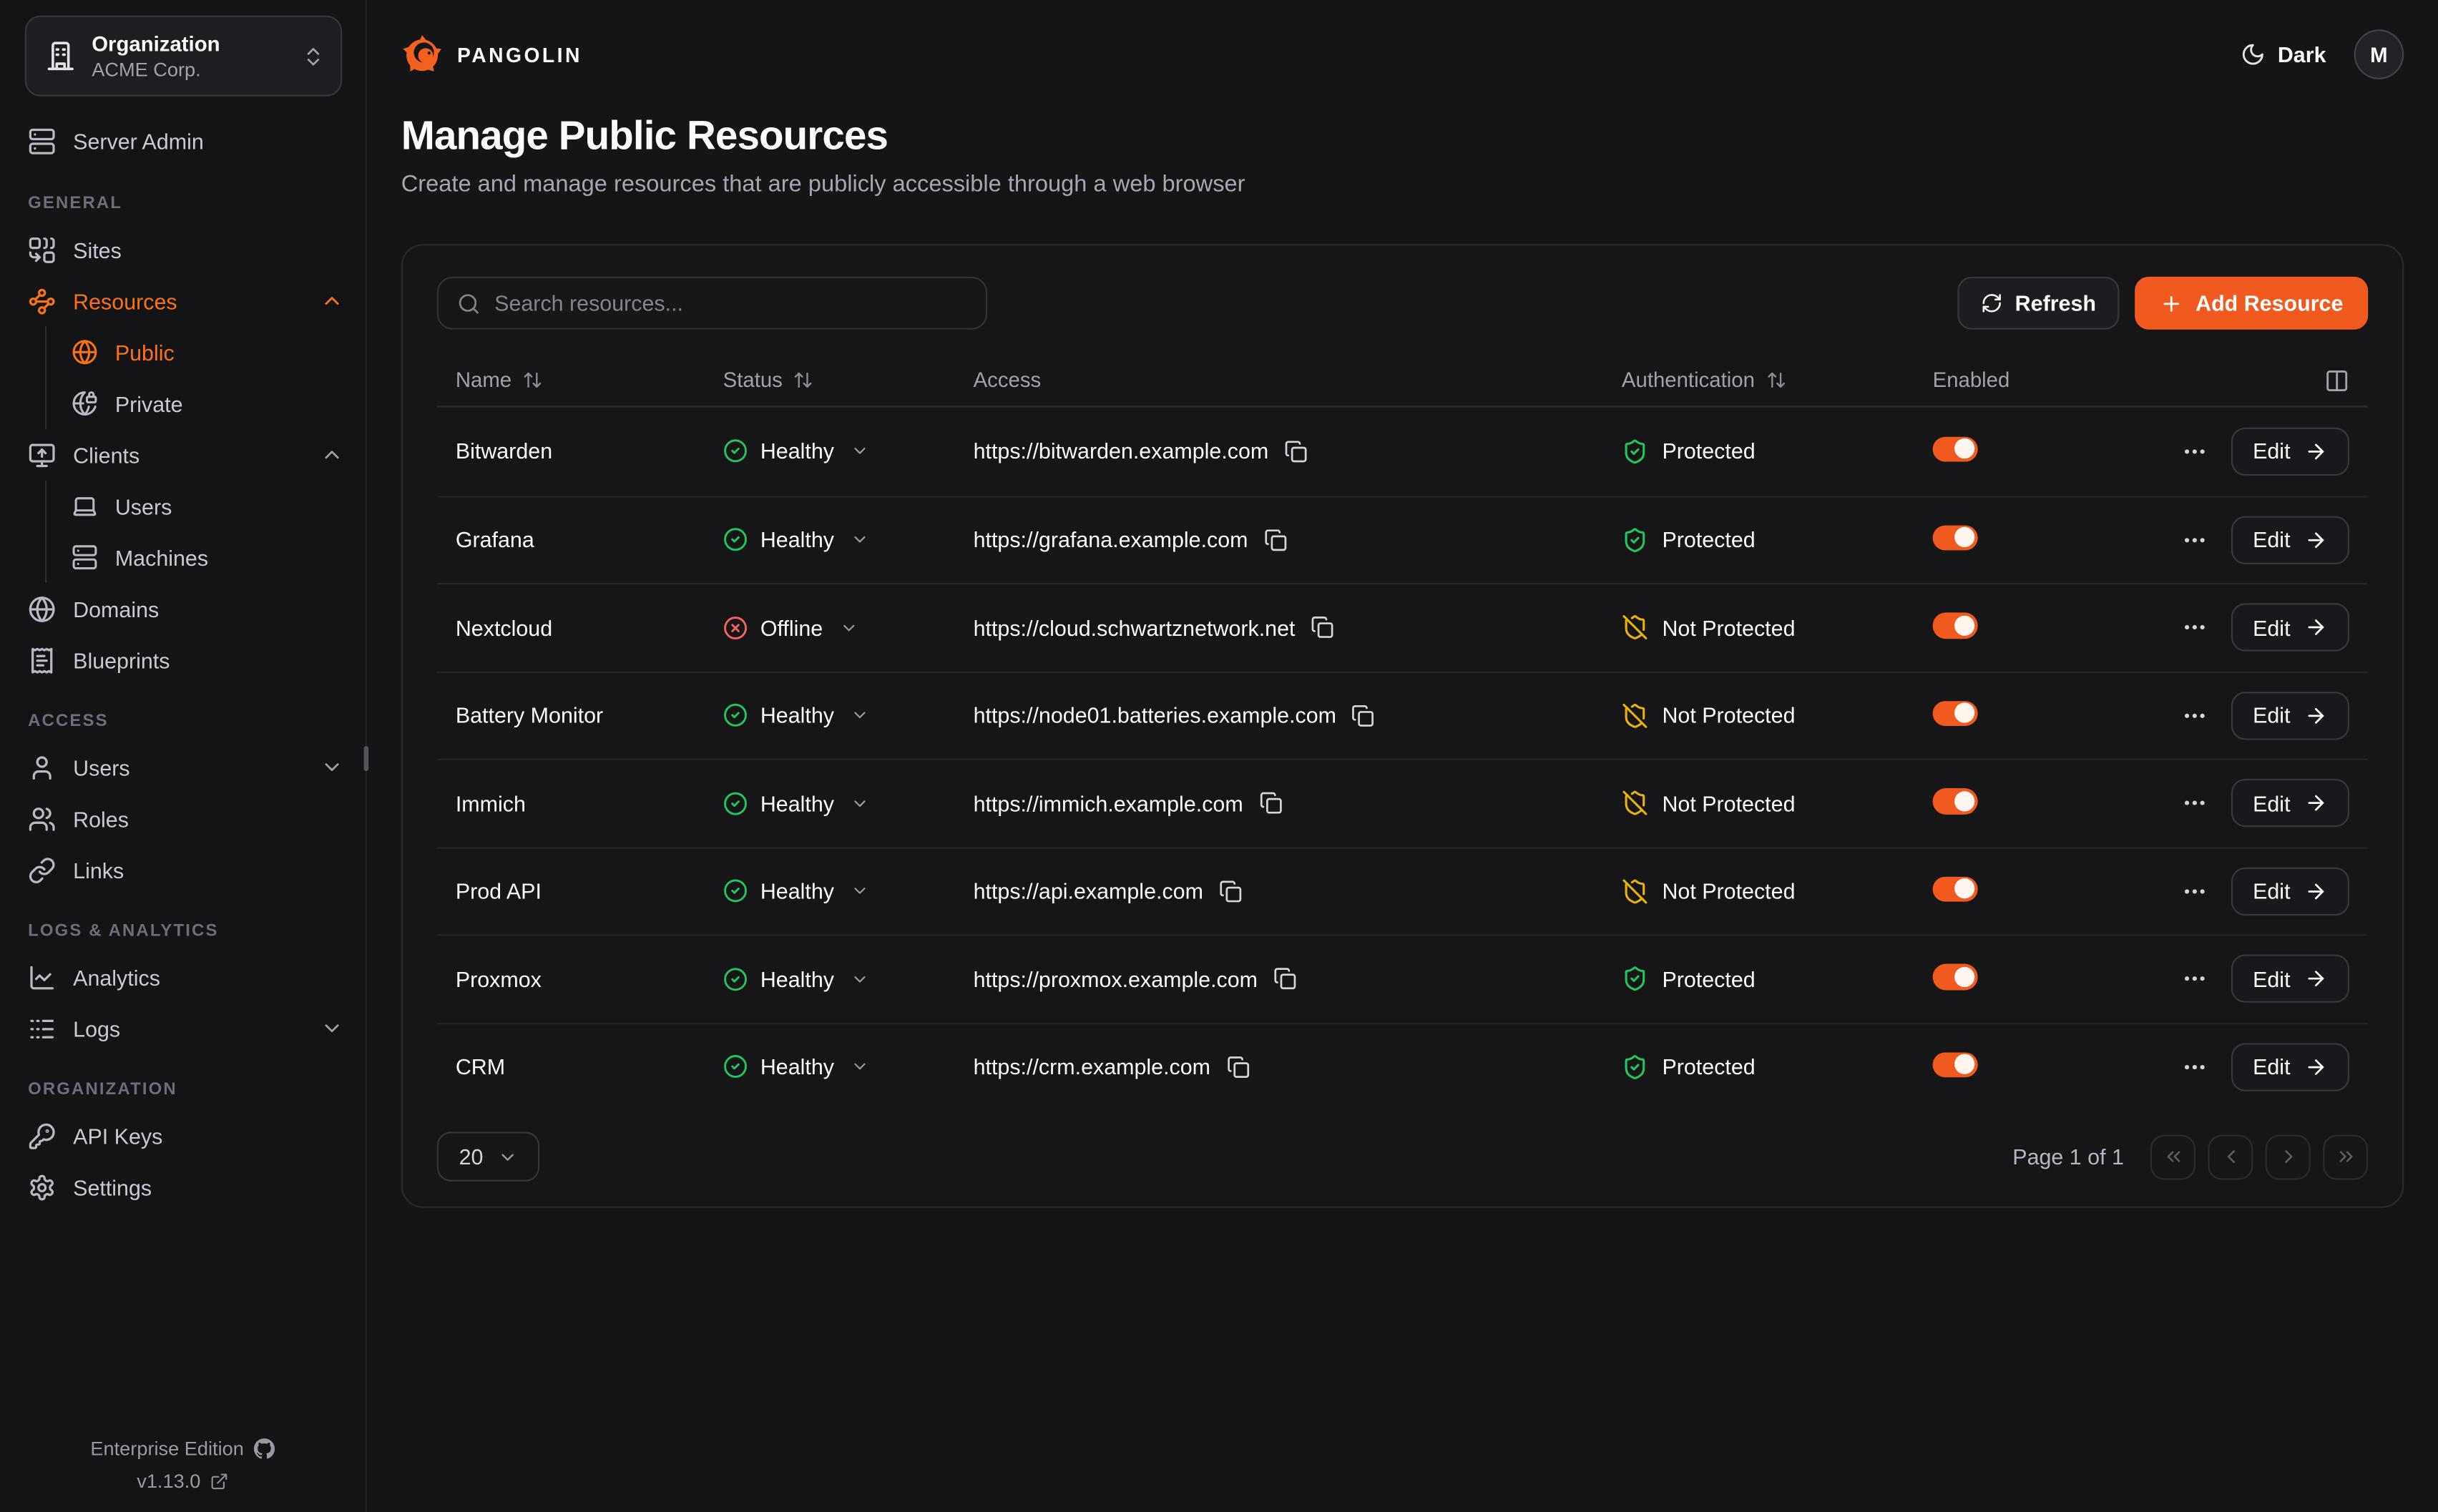  I want to click on chevron-left-icon, so click(2230, 1156).